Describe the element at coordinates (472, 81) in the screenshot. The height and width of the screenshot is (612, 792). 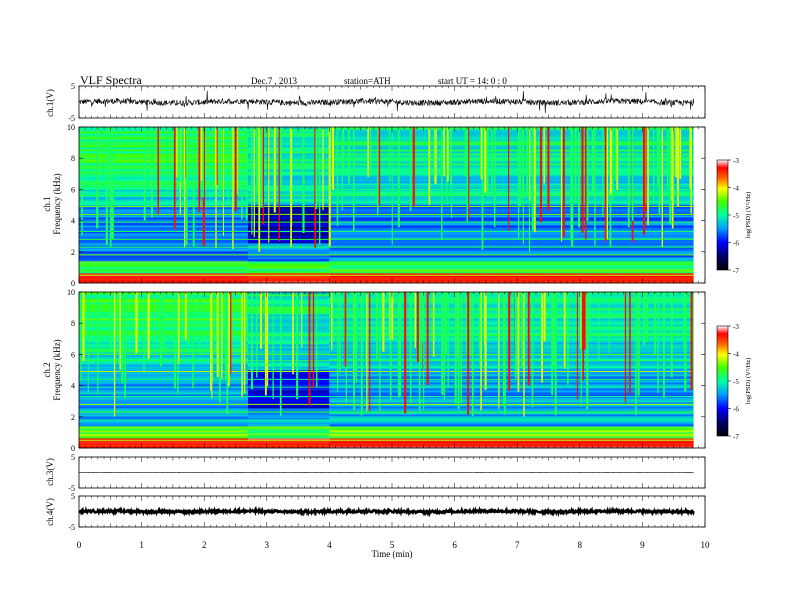
I see `start-time-label: start UT = 14: 0 : 0` at that location.